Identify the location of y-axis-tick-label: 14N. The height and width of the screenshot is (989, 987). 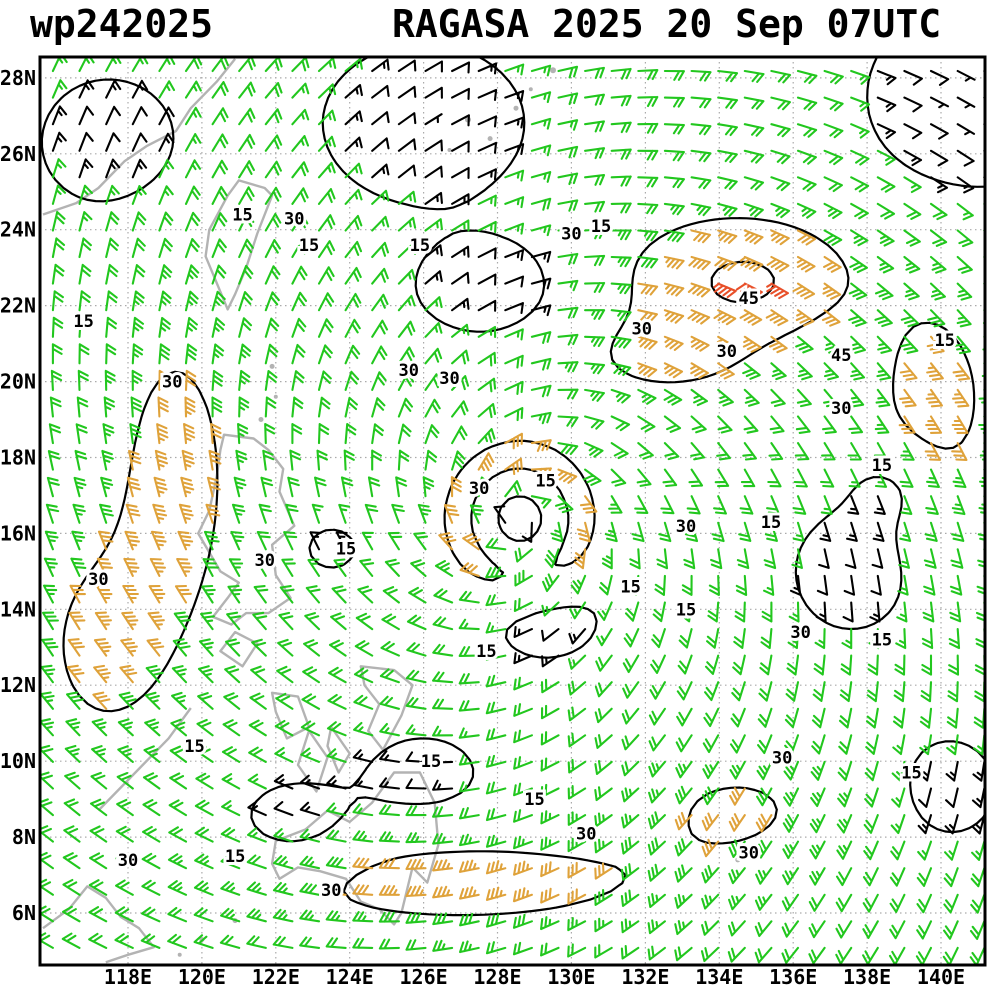
(18, 609).